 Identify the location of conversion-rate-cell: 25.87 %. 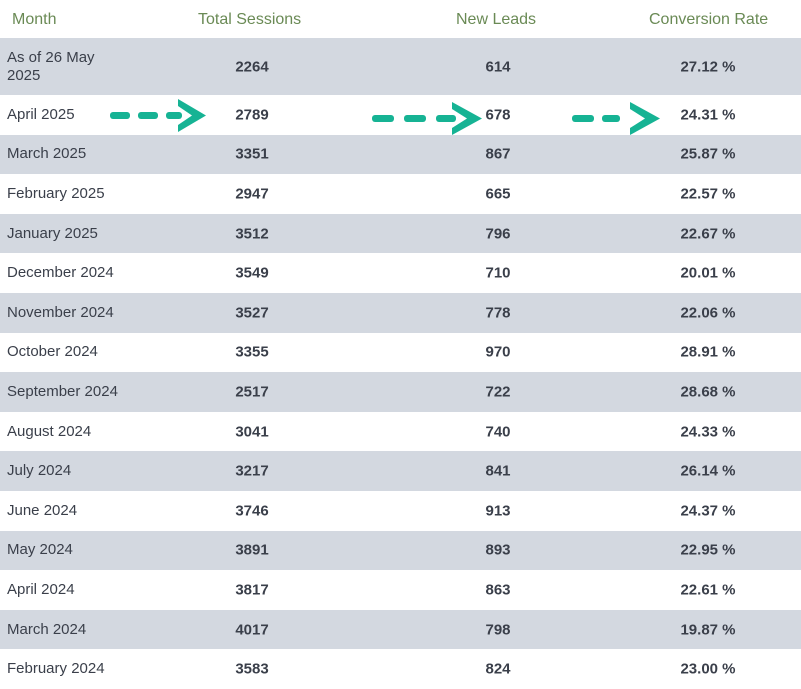
(708, 154).